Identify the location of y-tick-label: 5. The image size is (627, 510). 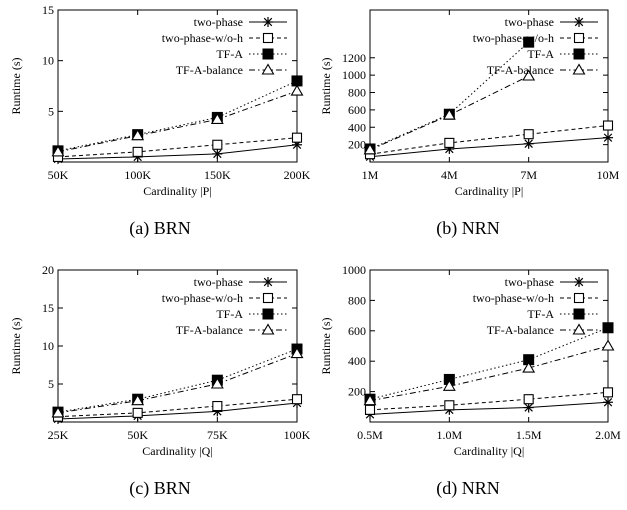
(51, 111).